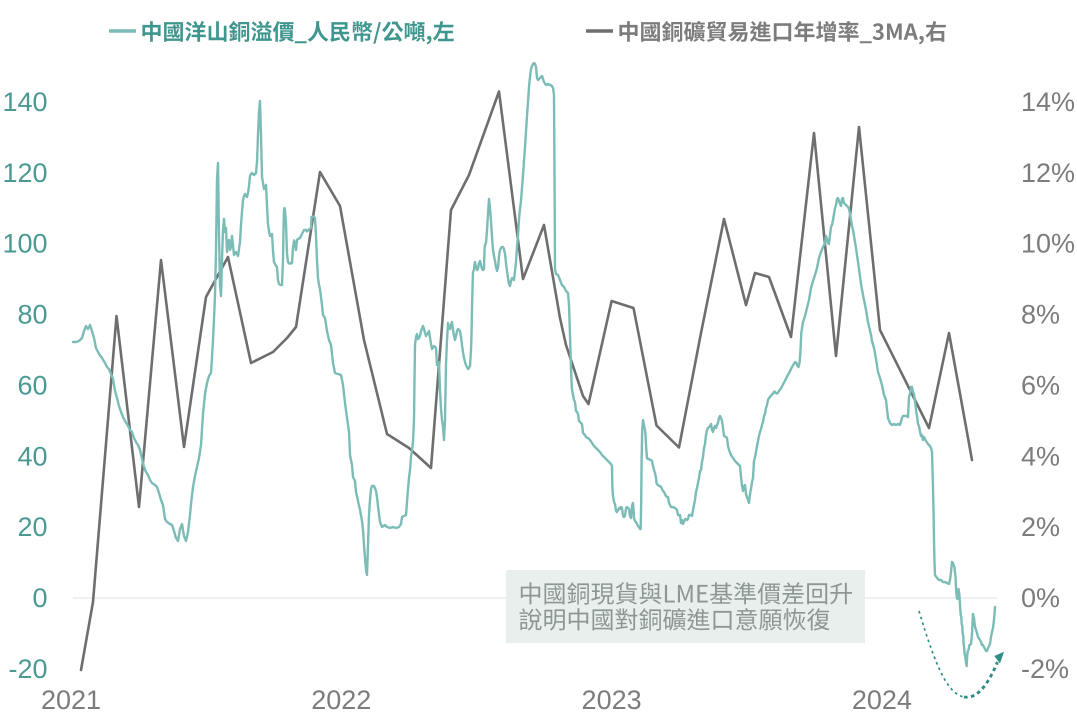 The image size is (1077, 718). I want to click on svg-text: 40, so click(32, 456).